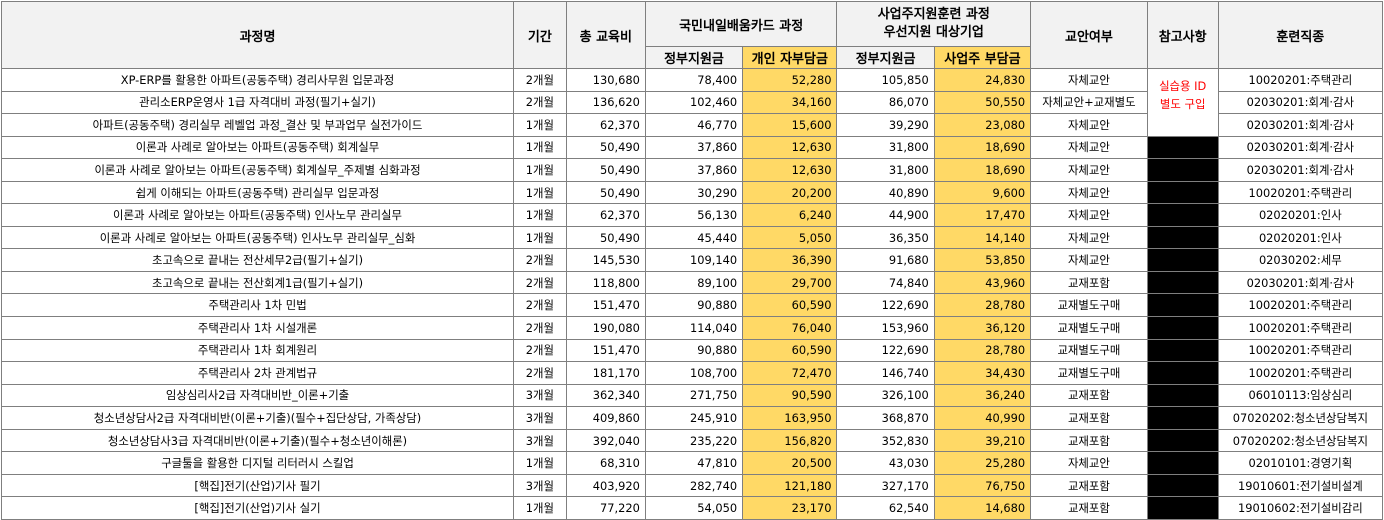 The height and width of the screenshot is (520, 1384). What do you see at coordinates (741, 24) in the screenshot?
I see `header-card-group: 국민내일배움카드 과정` at bounding box center [741, 24].